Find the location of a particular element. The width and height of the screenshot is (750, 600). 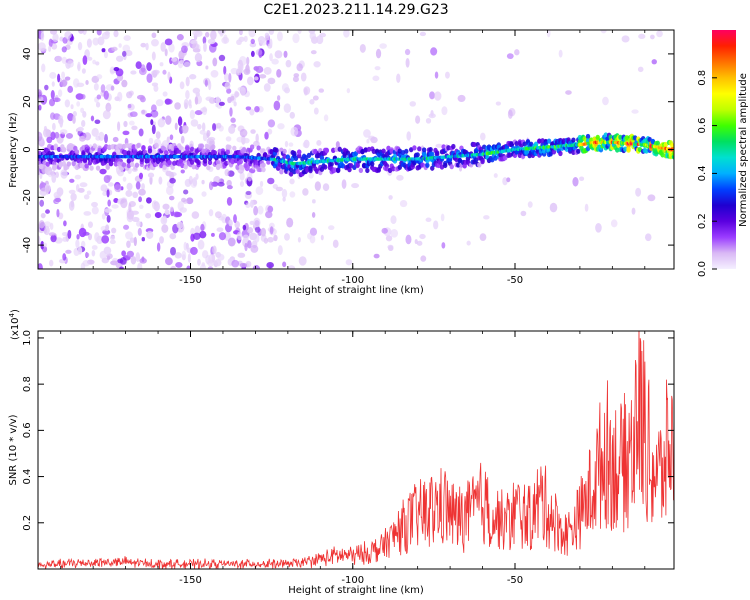

colorbar-tick-label: 0.8 is located at coordinates (702, 78).